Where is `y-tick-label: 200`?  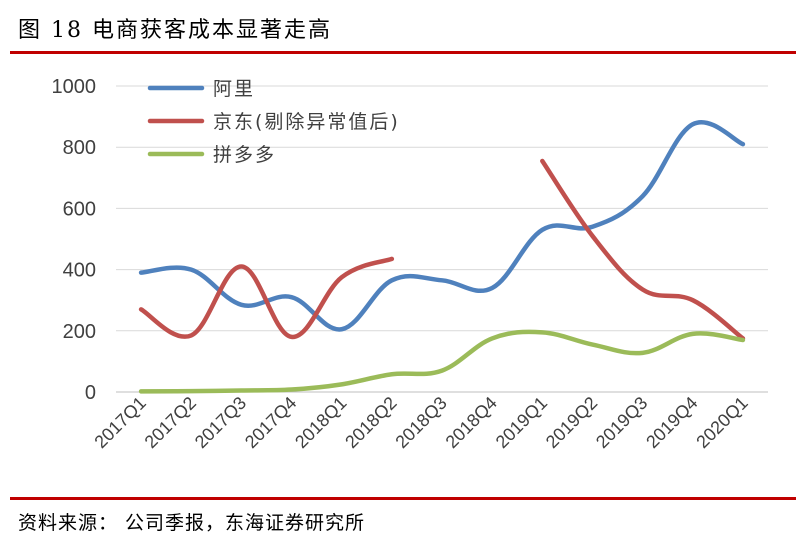
y-tick-label: 200 is located at coordinates (79, 332).